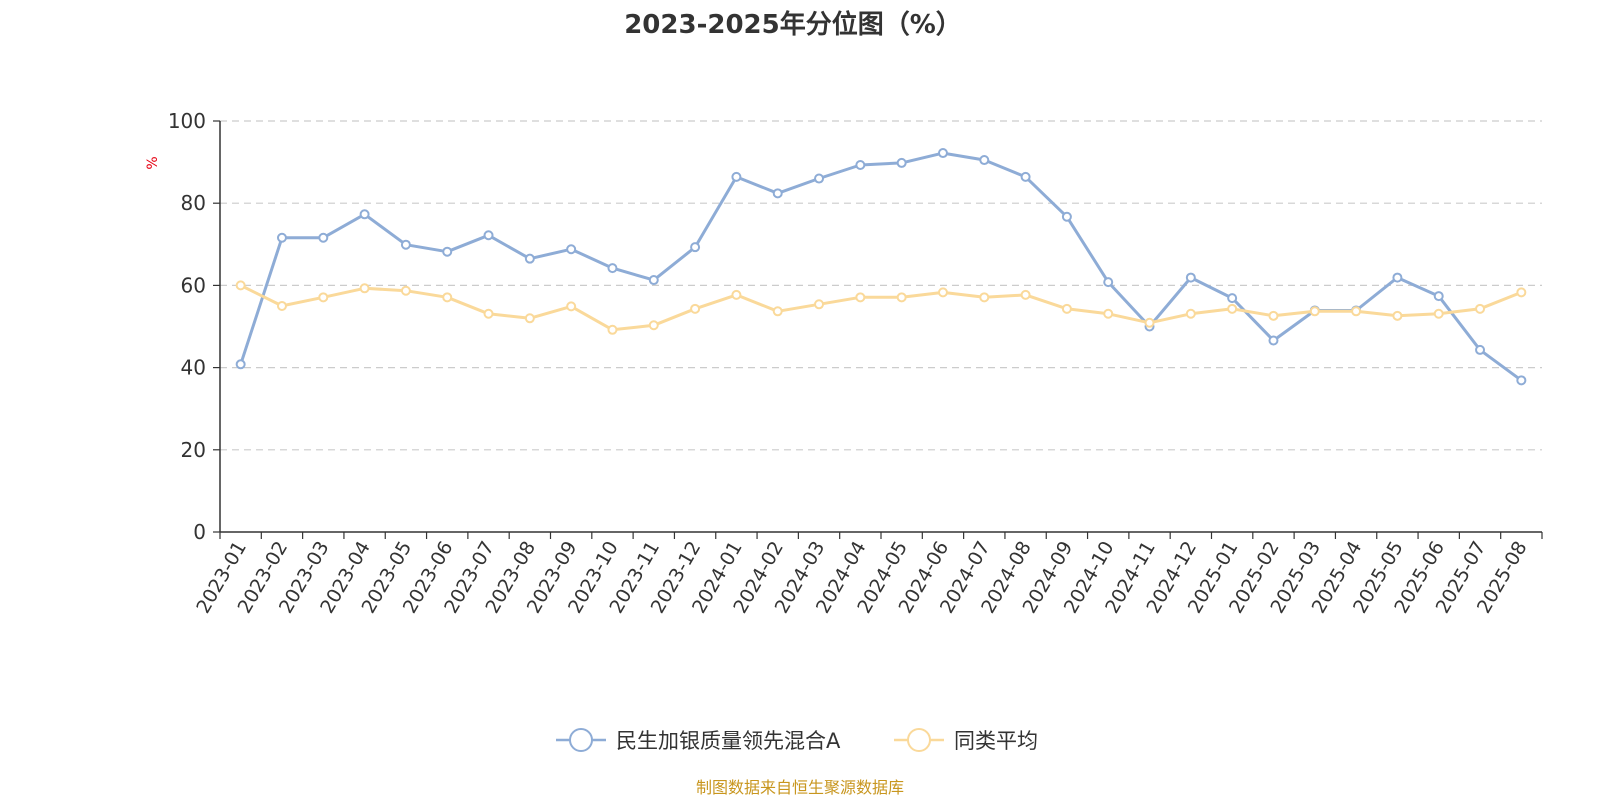  Describe the element at coordinates (793, 24) in the screenshot. I see `chart-title: 2023-2025年分位图（%）` at that location.